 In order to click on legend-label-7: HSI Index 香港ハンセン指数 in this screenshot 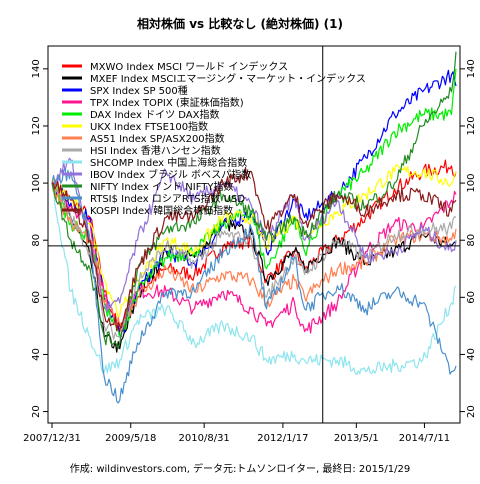, I will do `click(155, 150)`.